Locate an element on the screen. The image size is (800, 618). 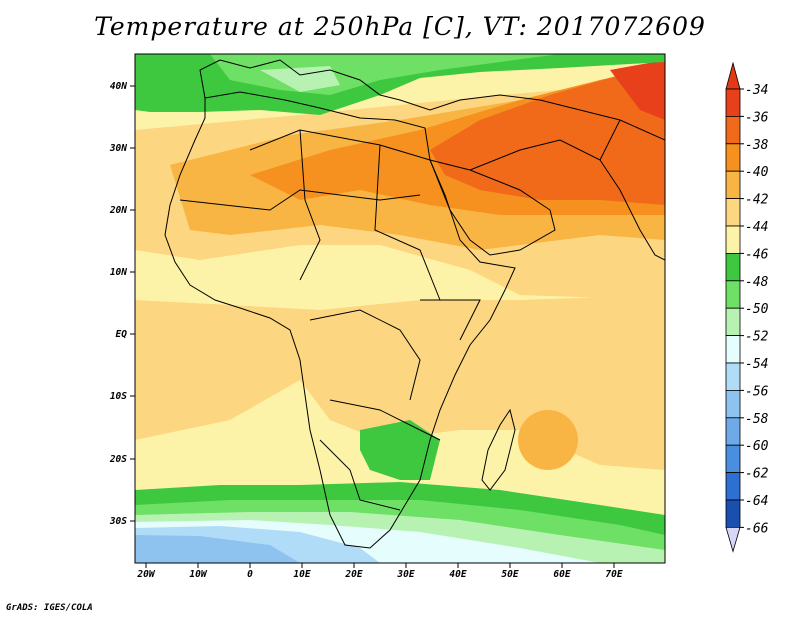
lon-label: 30E is located at coordinates (405, 574).